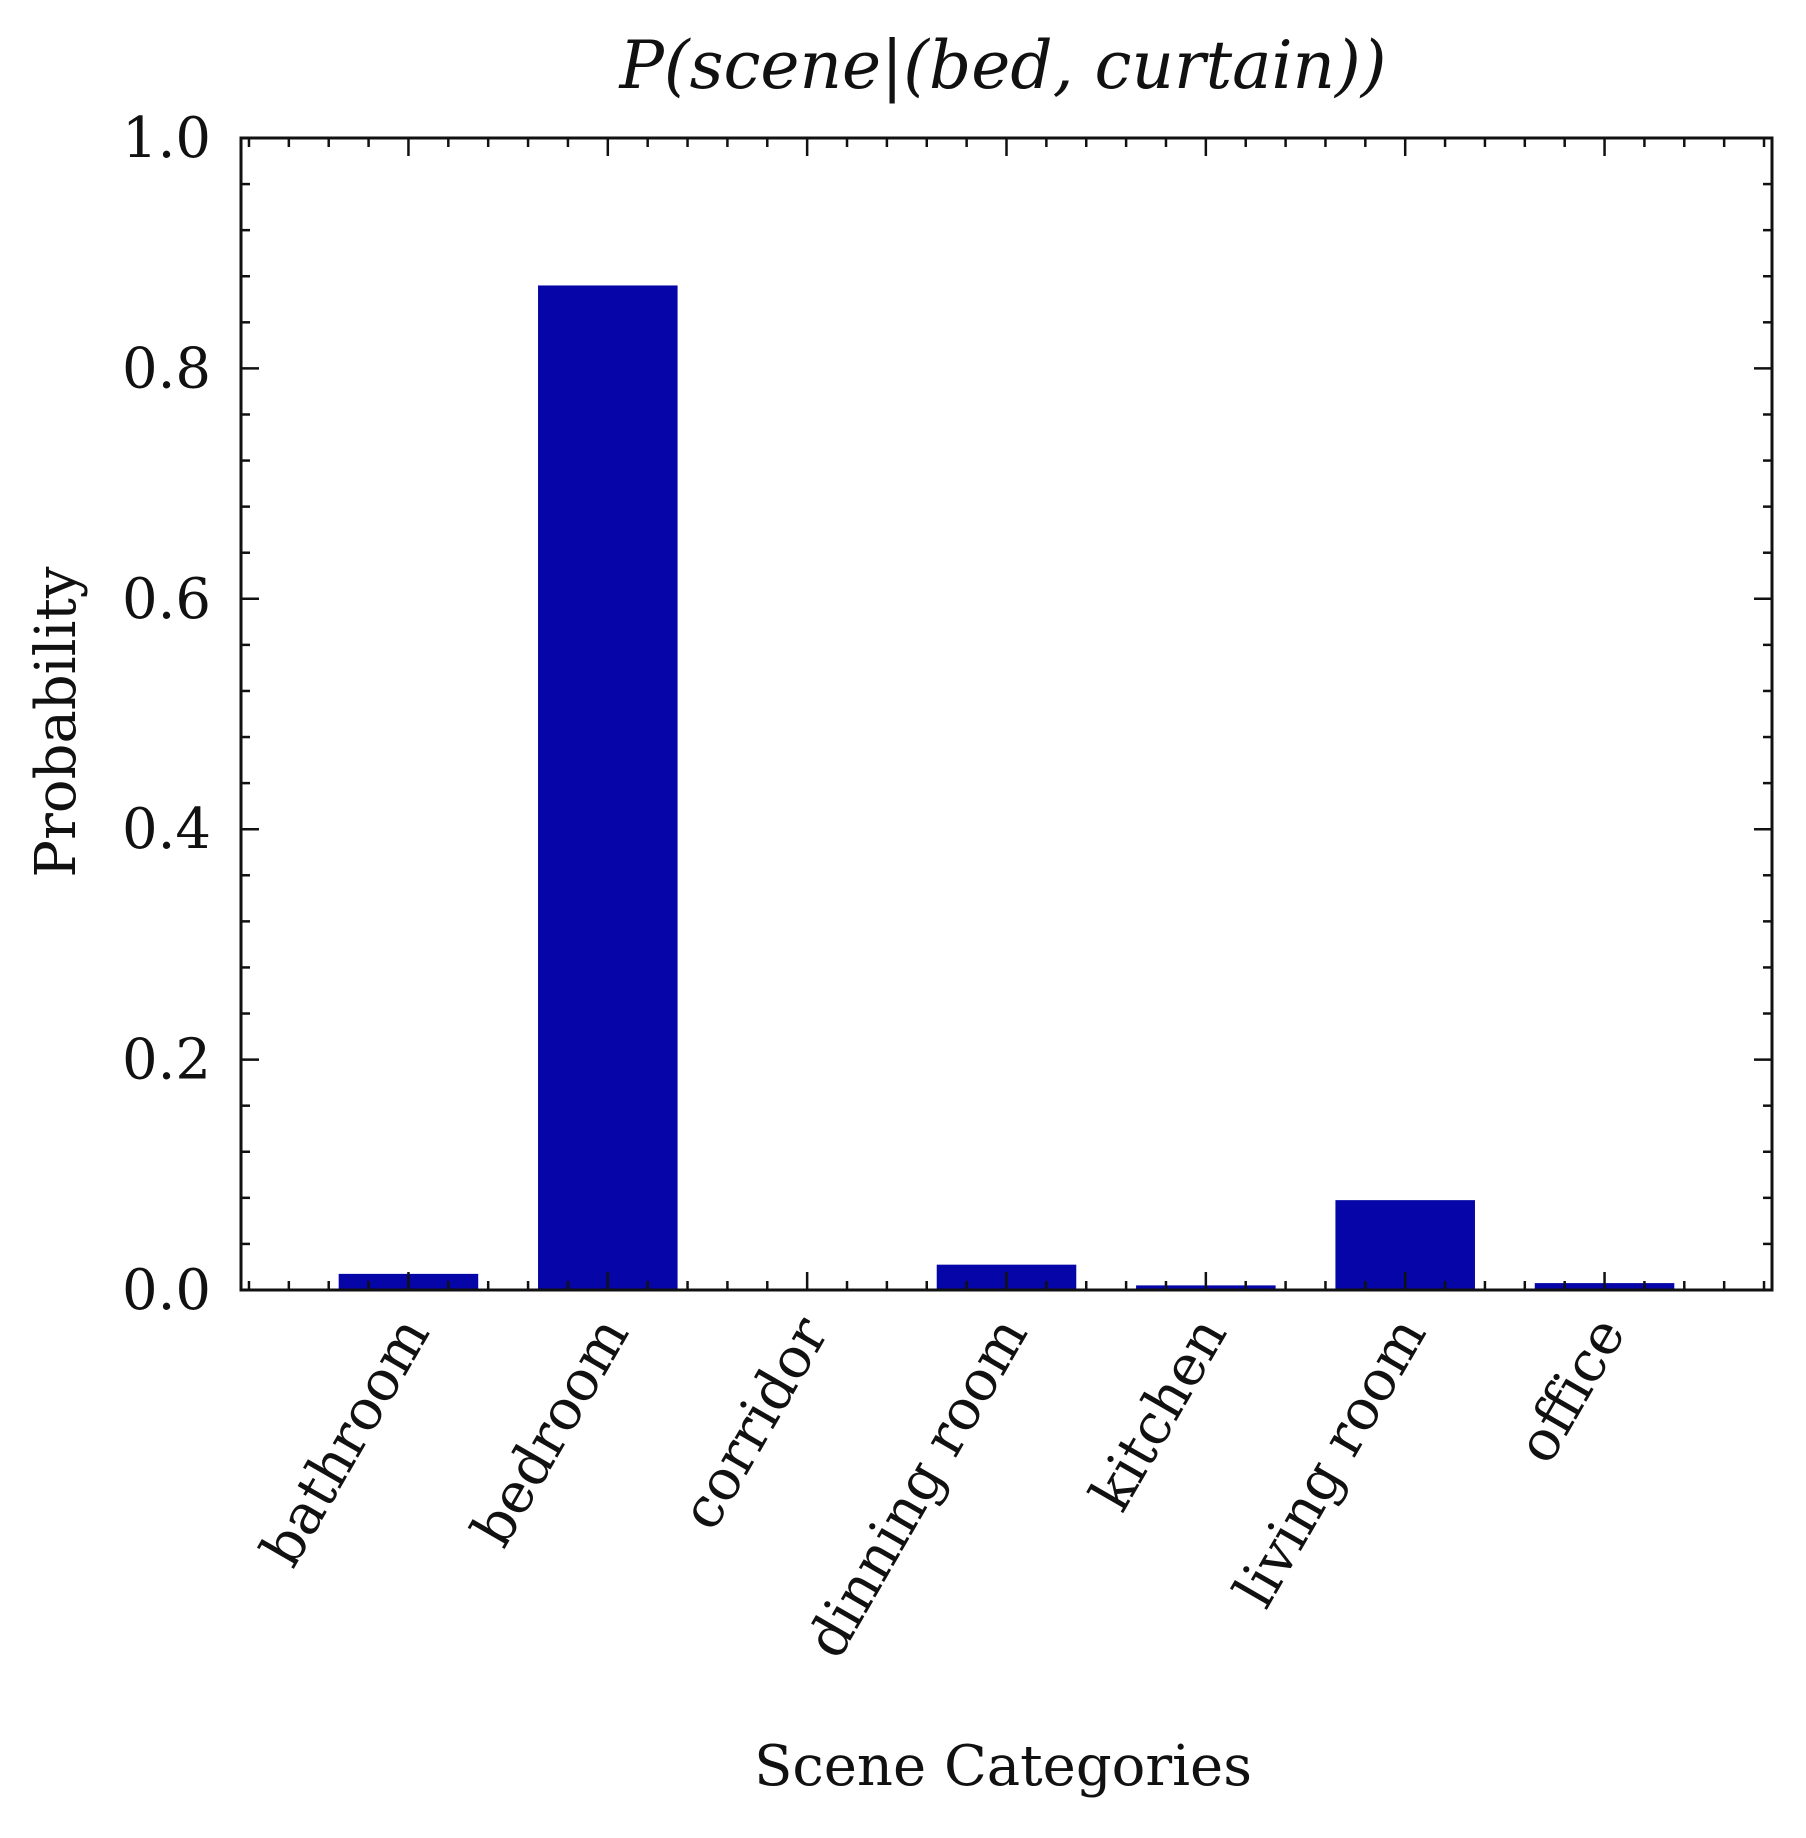 This screenshot has height=1838, width=1806. What do you see at coordinates (346, 1442) in the screenshot?
I see `x-tick-label-bathroom: bathroom` at bounding box center [346, 1442].